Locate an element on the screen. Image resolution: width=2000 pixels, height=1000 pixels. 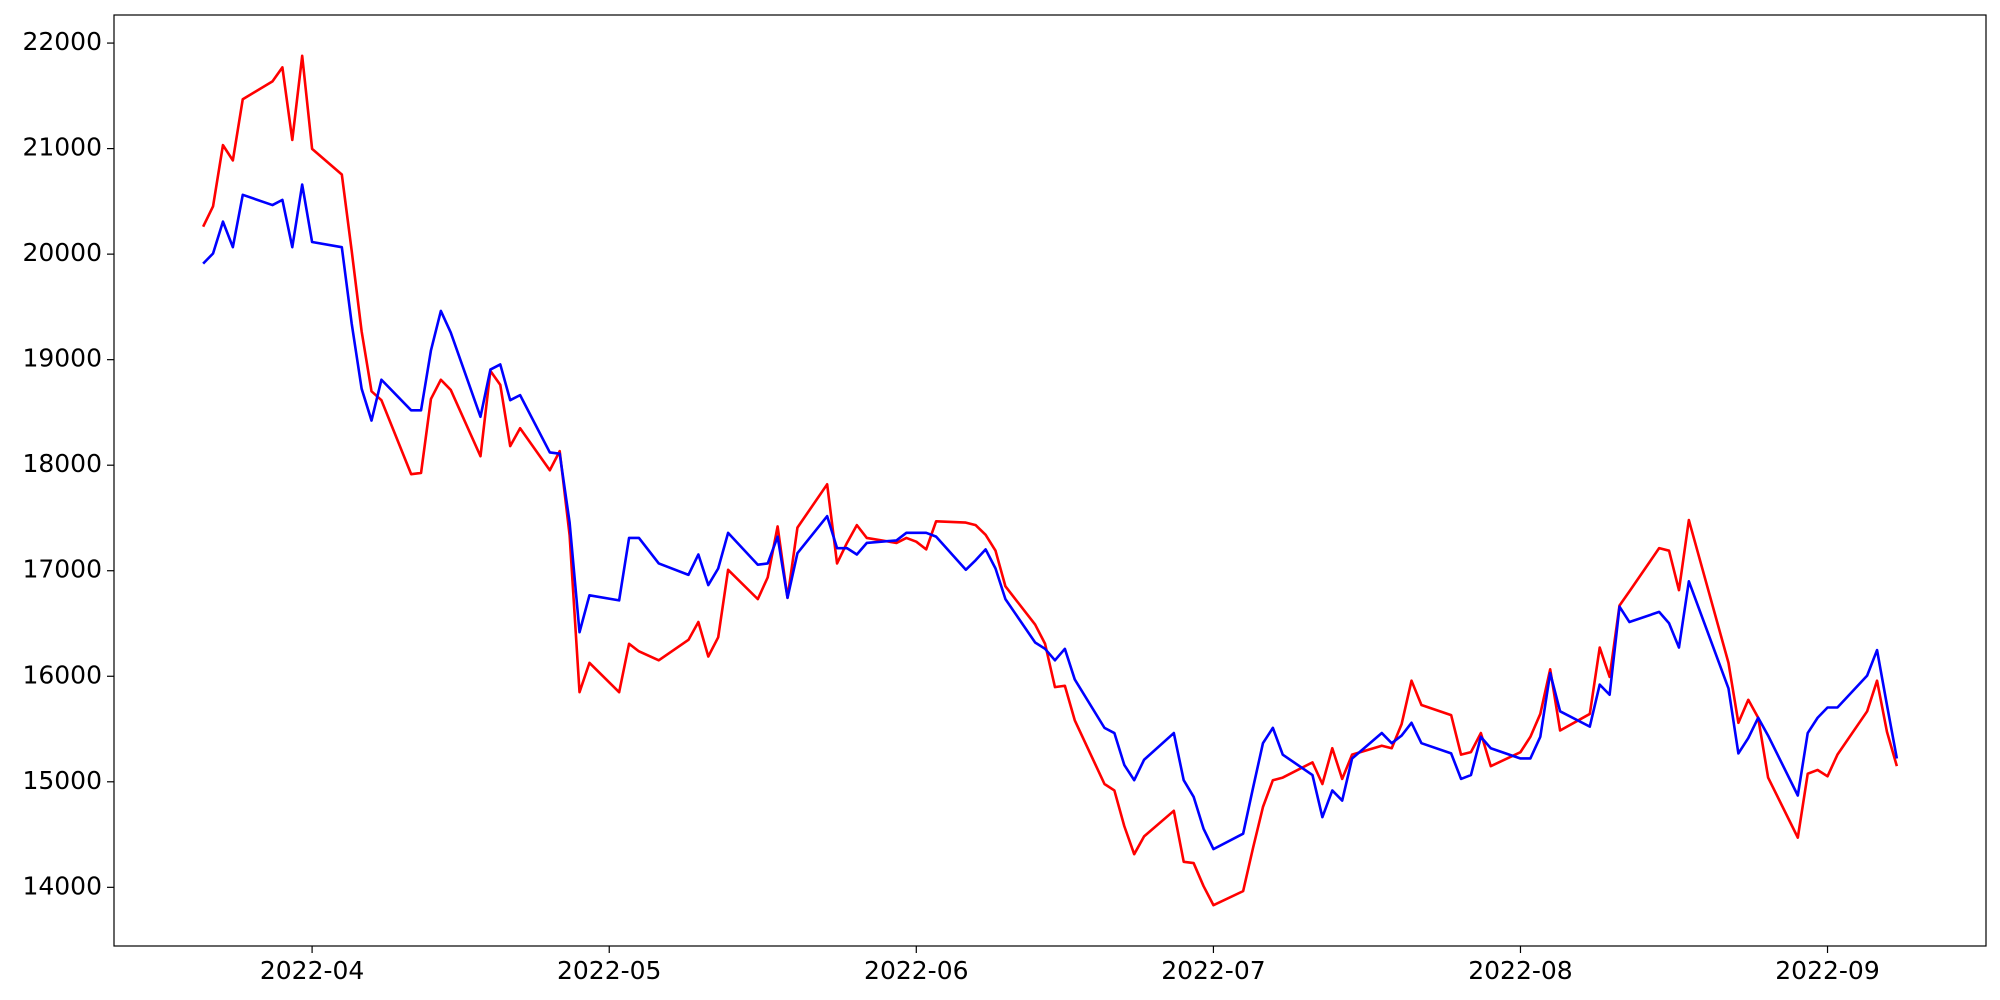
y-tick-label: 14000 is located at coordinates (62, 885).